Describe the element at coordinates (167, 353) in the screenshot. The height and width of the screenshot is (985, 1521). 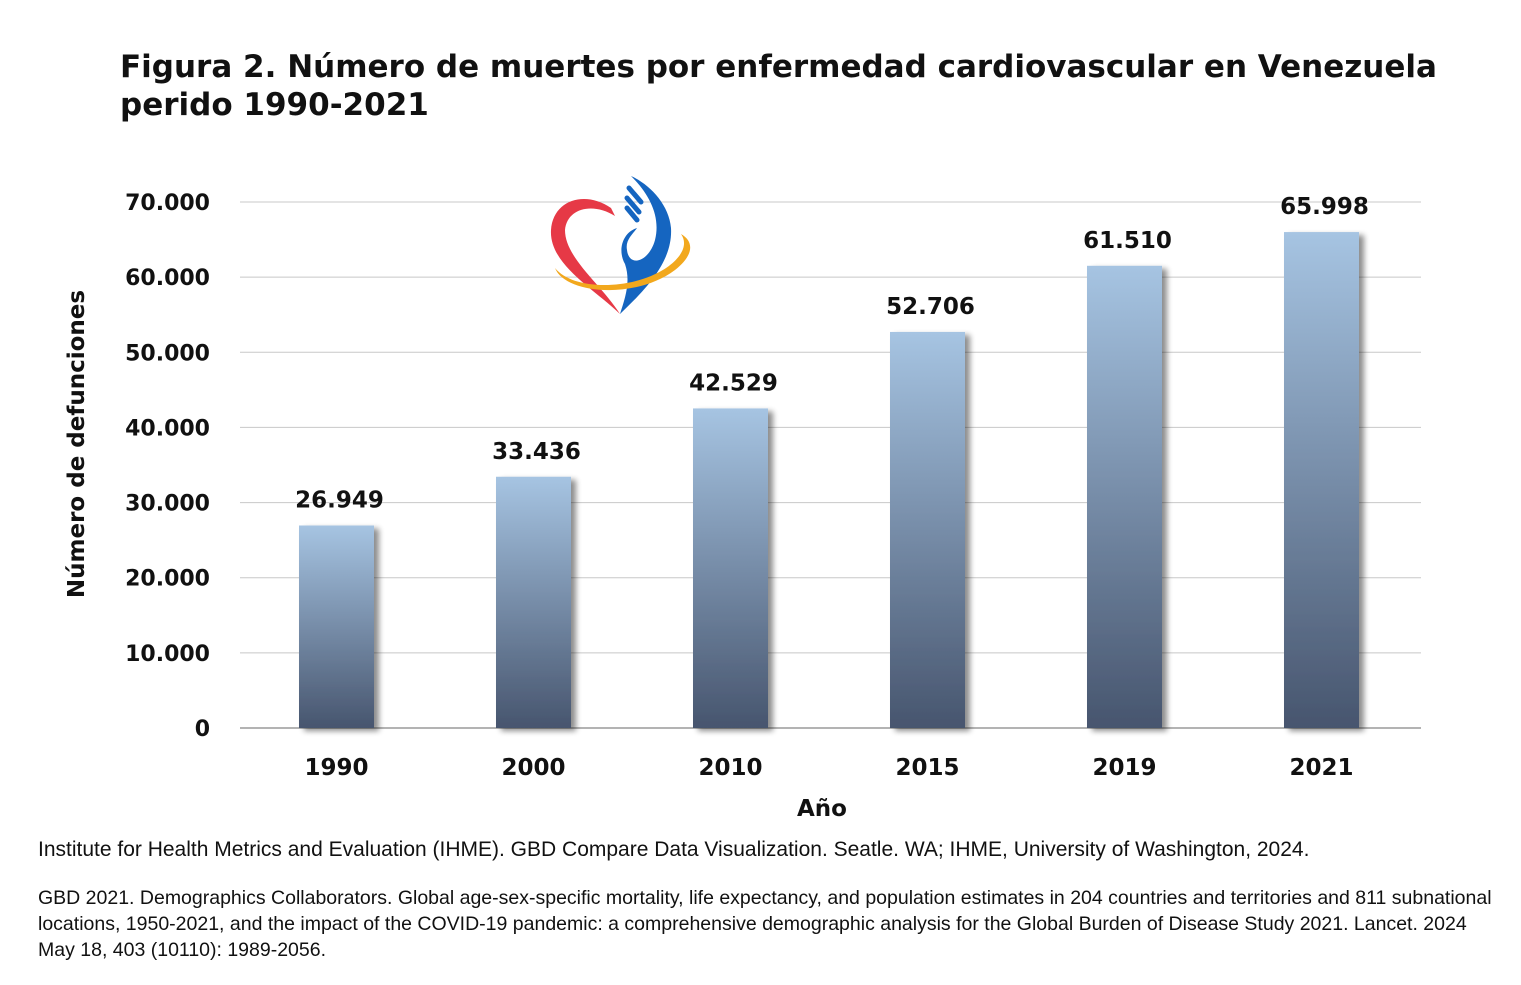
I see `y-tick-label: 50.000` at that location.